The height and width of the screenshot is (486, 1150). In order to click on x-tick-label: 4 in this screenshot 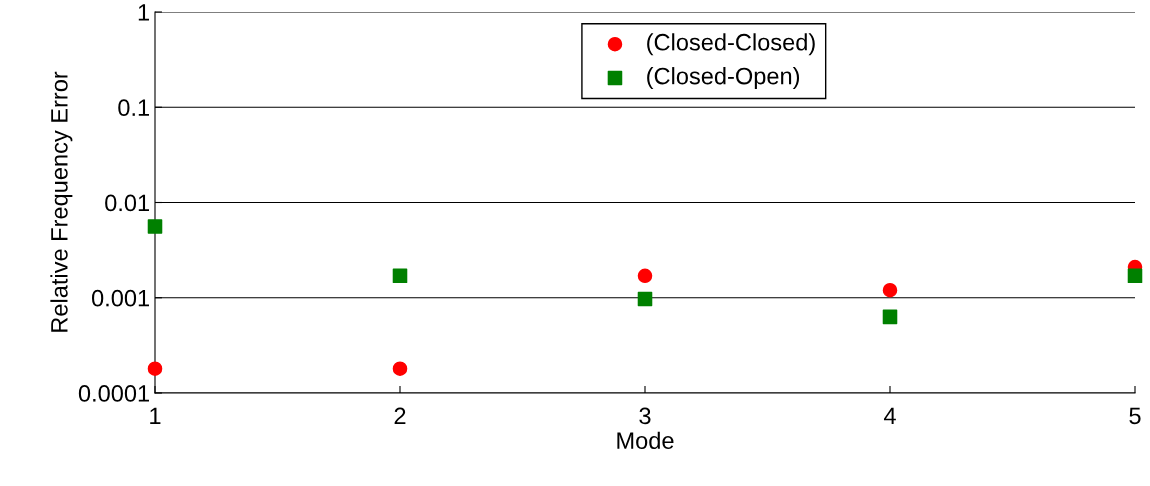, I will do `click(889, 415)`.